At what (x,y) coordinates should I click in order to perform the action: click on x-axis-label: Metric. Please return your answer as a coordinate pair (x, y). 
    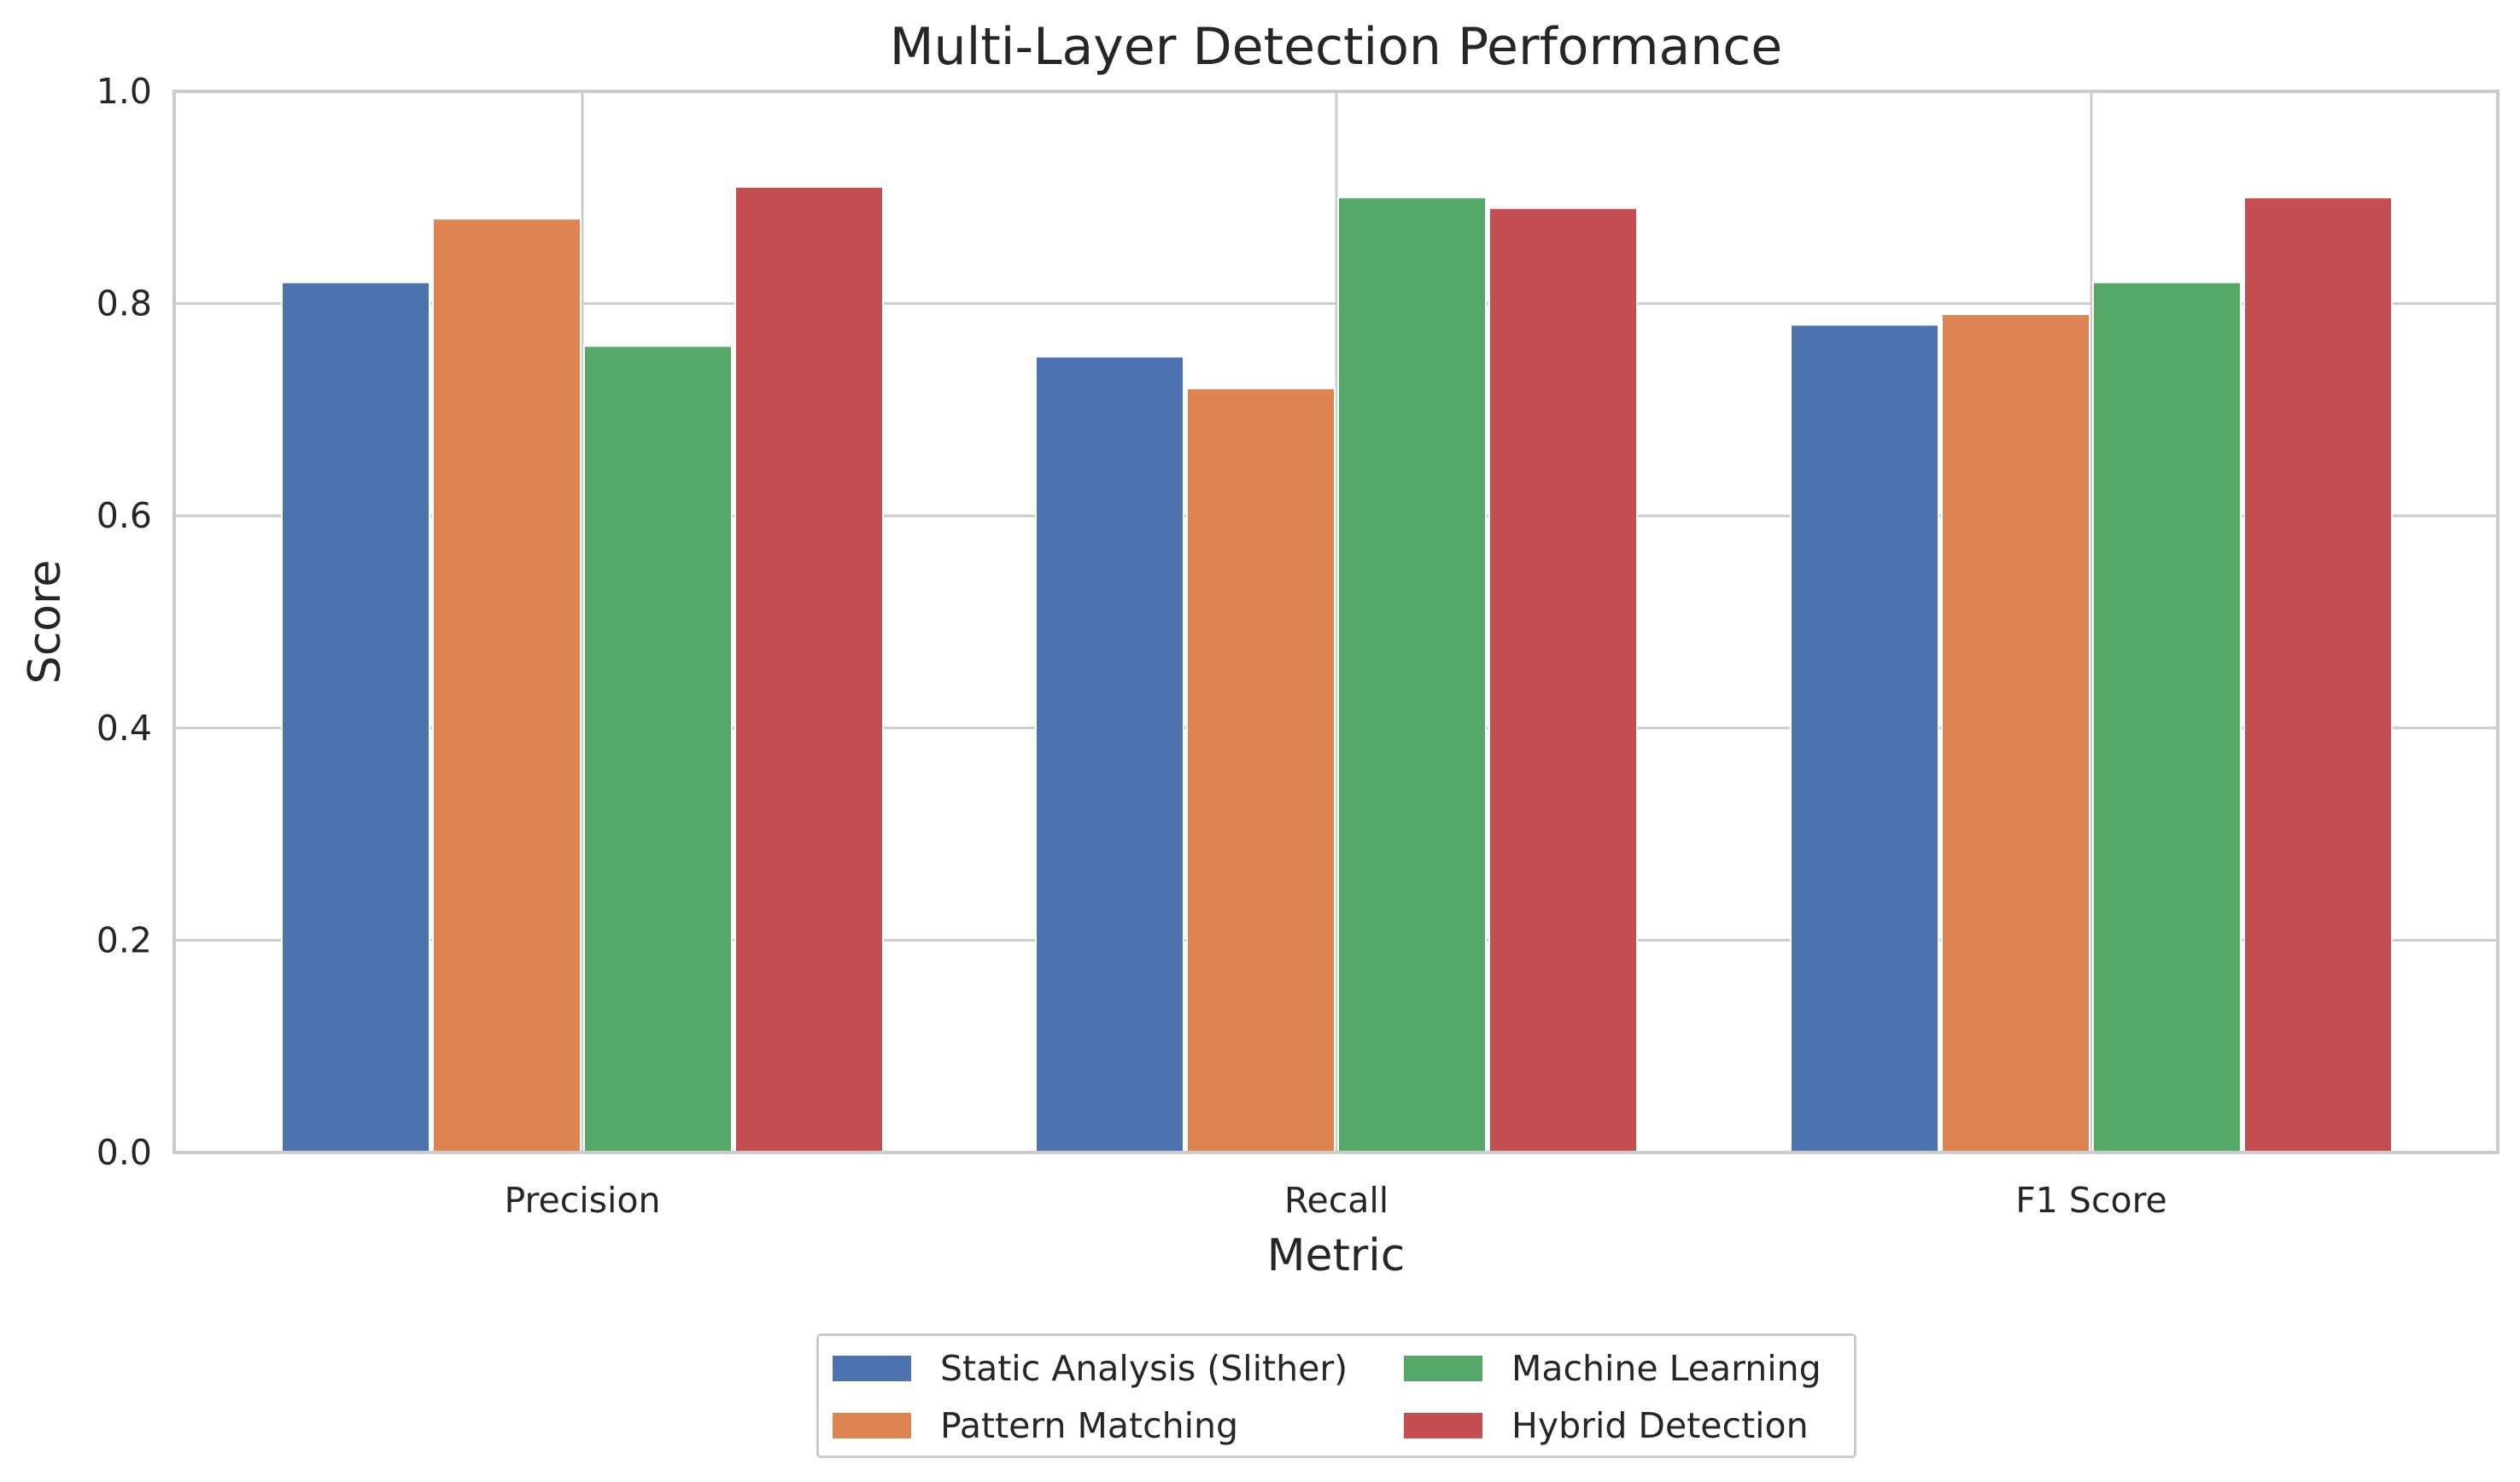
    Looking at the image, I should click on (1337, 1255).